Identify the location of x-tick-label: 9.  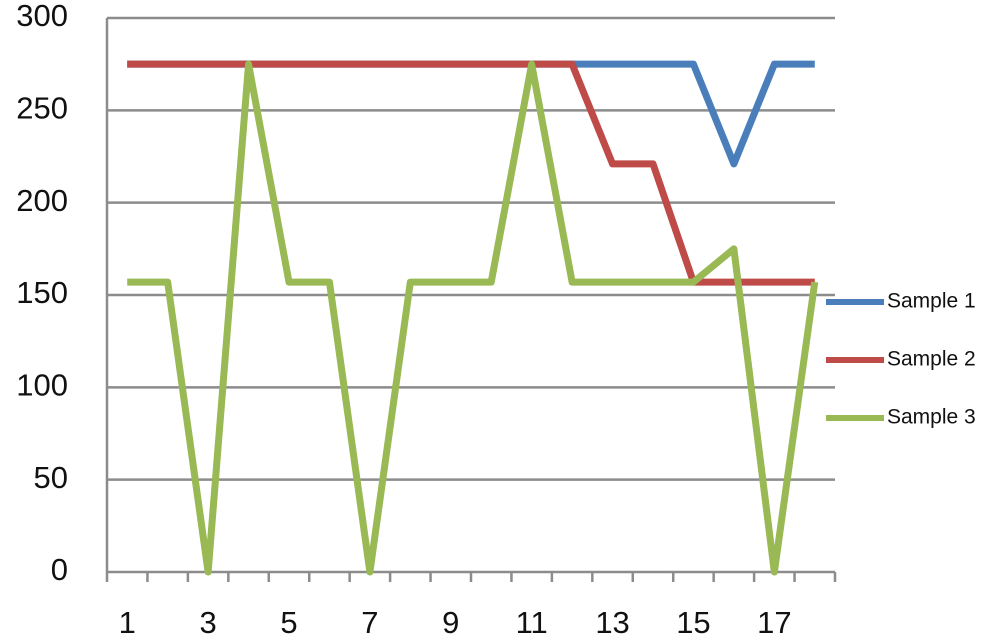
(450, 622).